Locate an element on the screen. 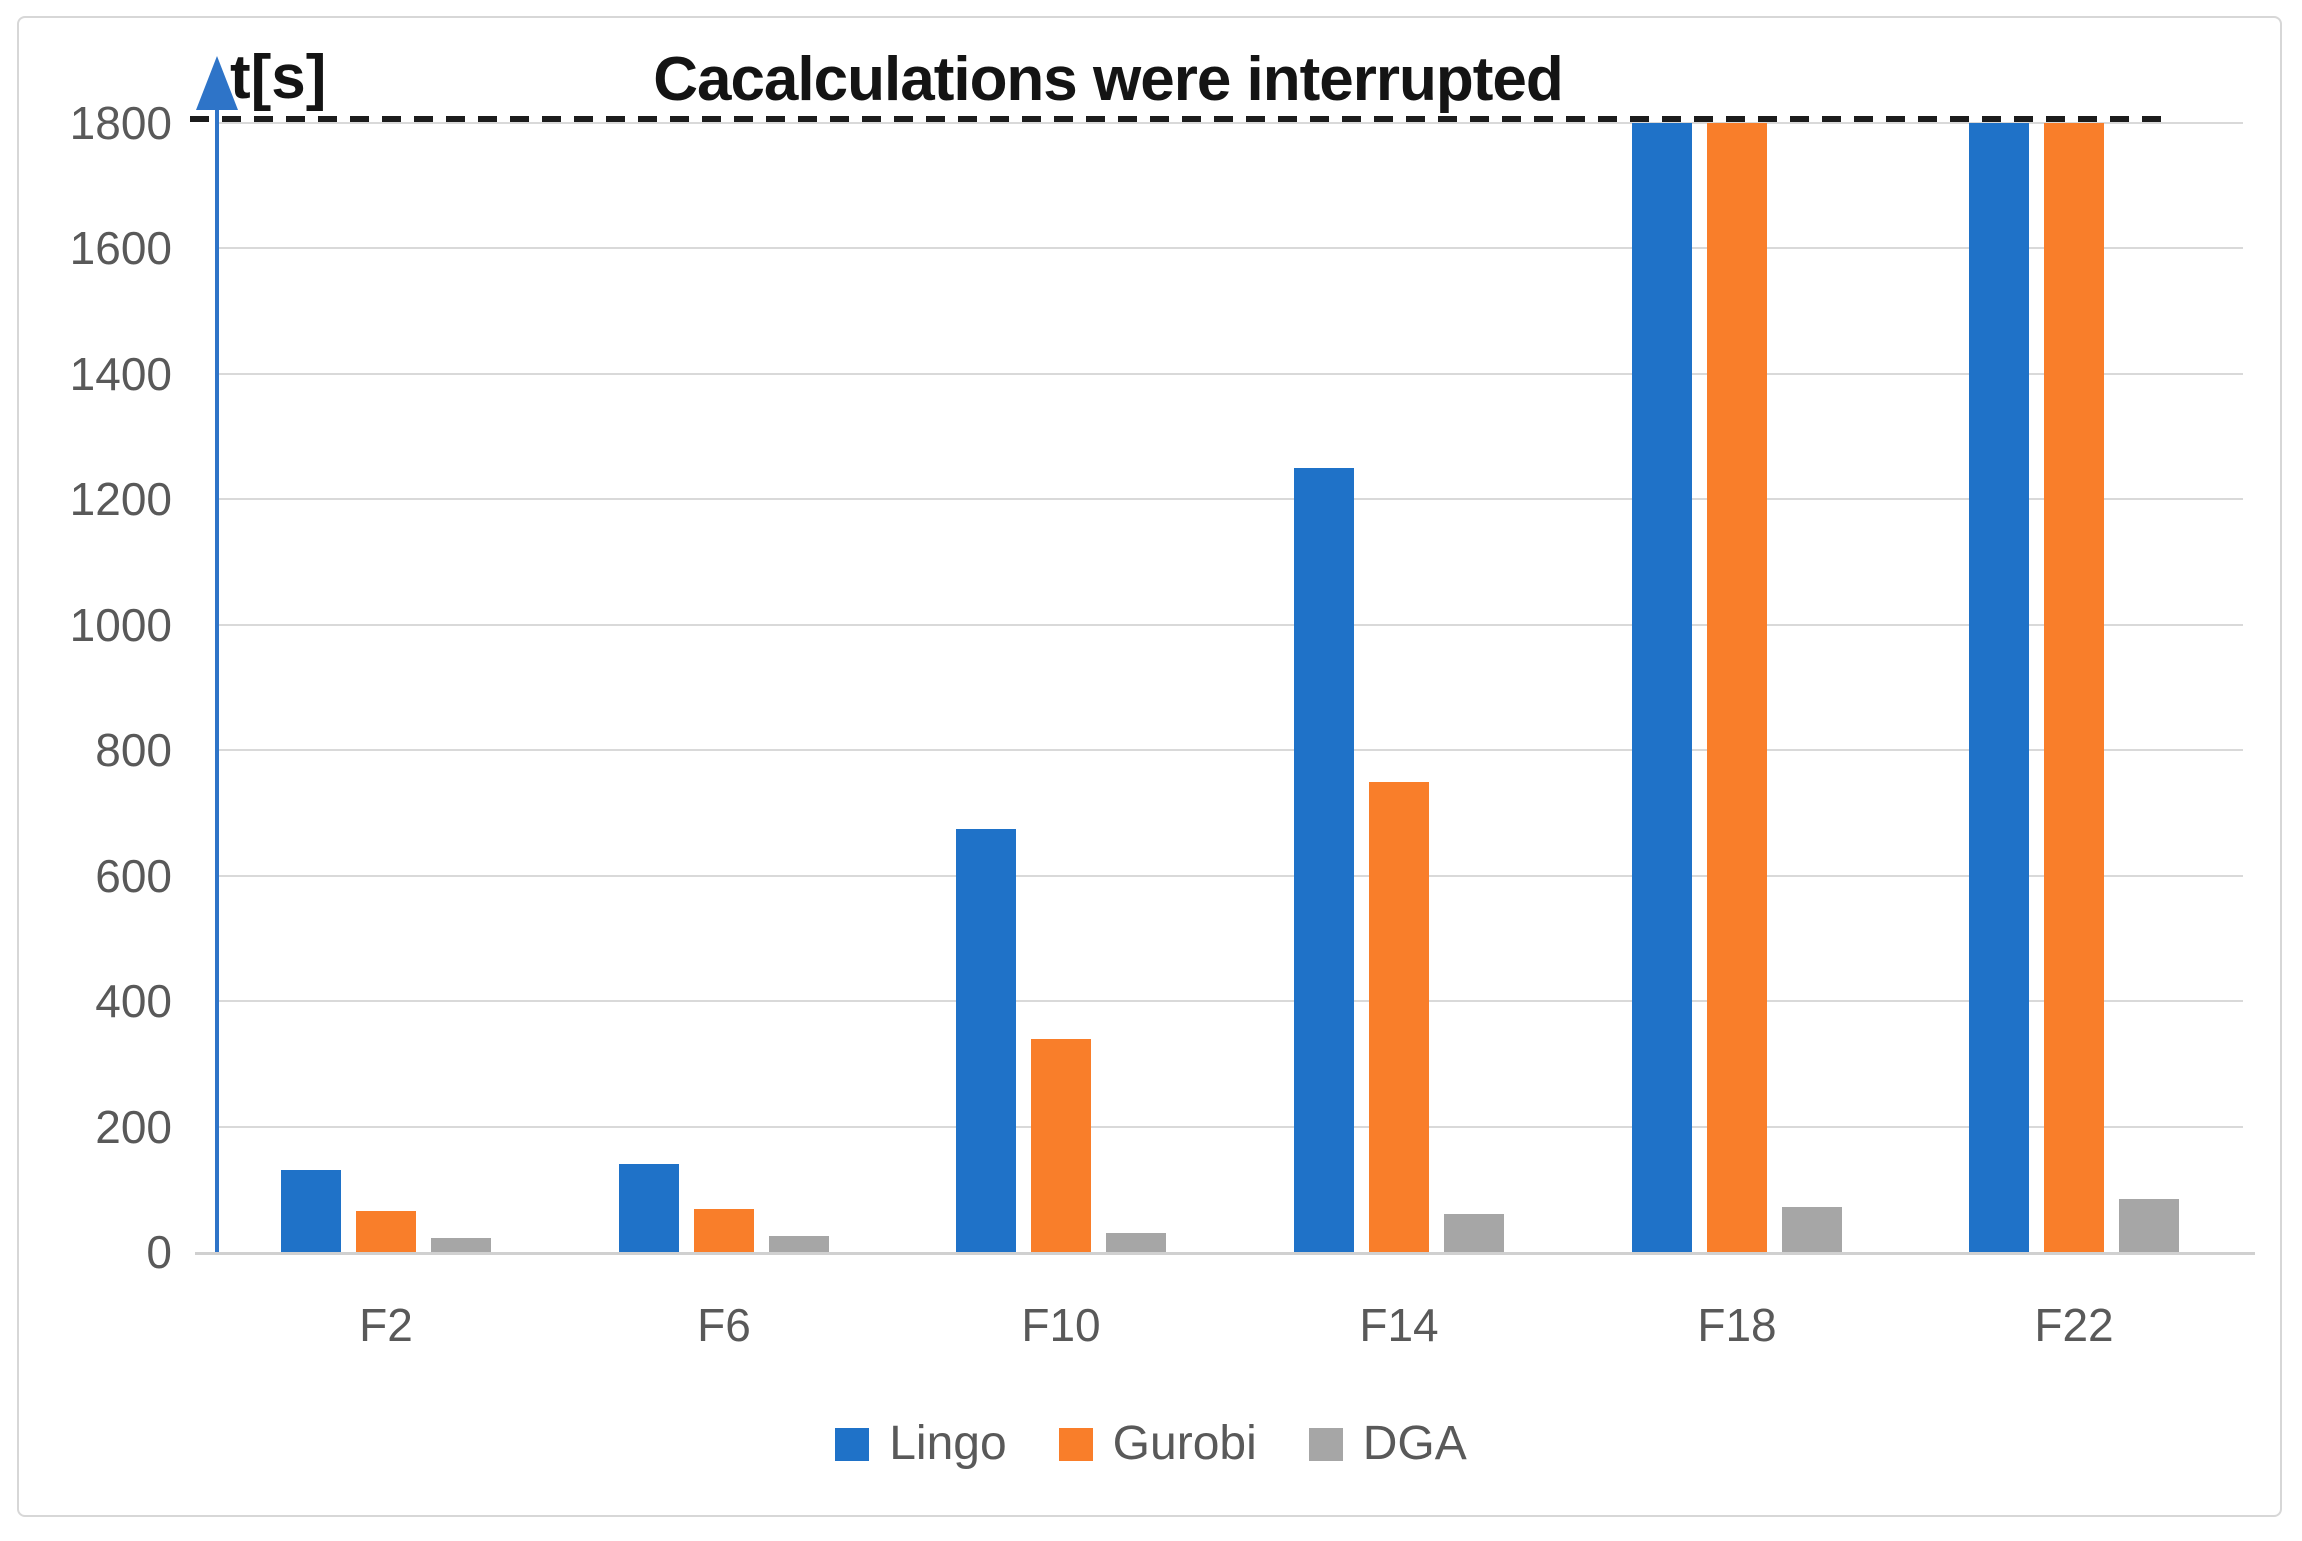 Image resolution: width=2302 pixels, height=1541 pixels. bar-Gurobi-F10 is located at coordinates (1061, 1145).